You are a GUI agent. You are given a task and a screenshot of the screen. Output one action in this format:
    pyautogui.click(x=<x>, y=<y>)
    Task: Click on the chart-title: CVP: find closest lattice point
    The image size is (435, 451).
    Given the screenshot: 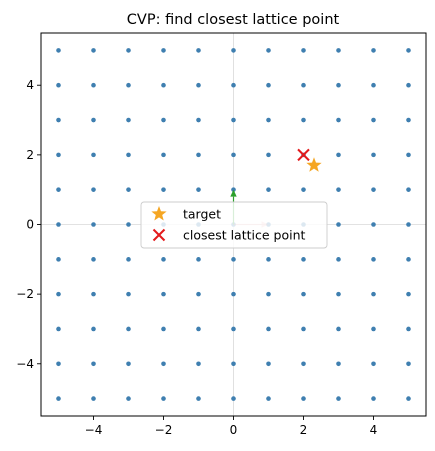 What is the action you would take?
    pyautogui.click(x=233, y=20)
    